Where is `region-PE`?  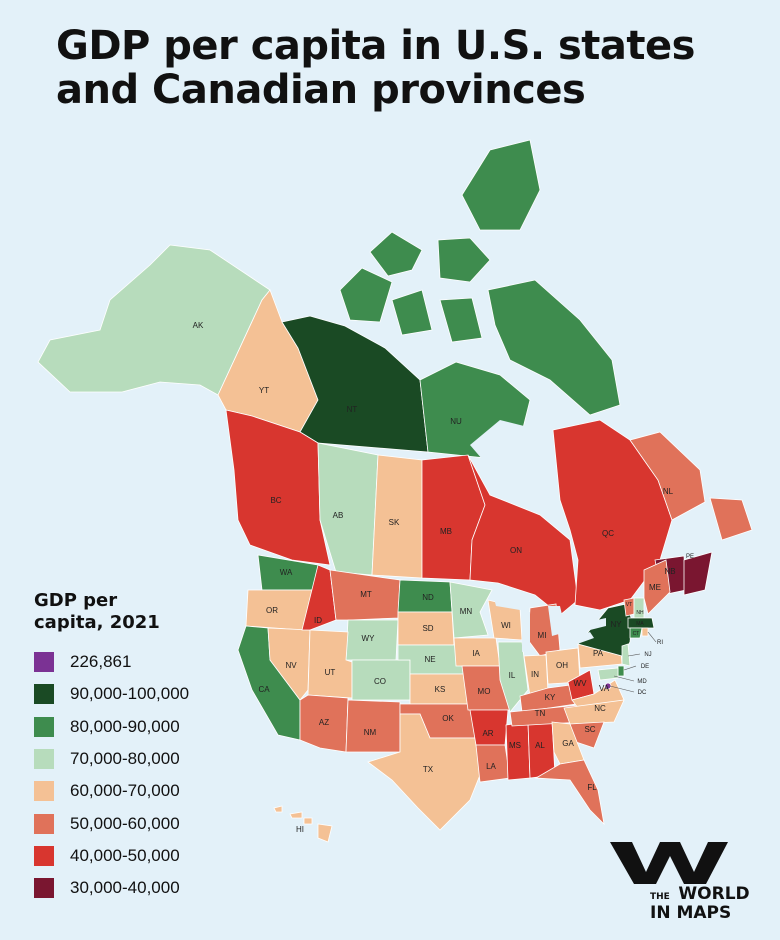
region-PE is located at coordinates (698, 573).